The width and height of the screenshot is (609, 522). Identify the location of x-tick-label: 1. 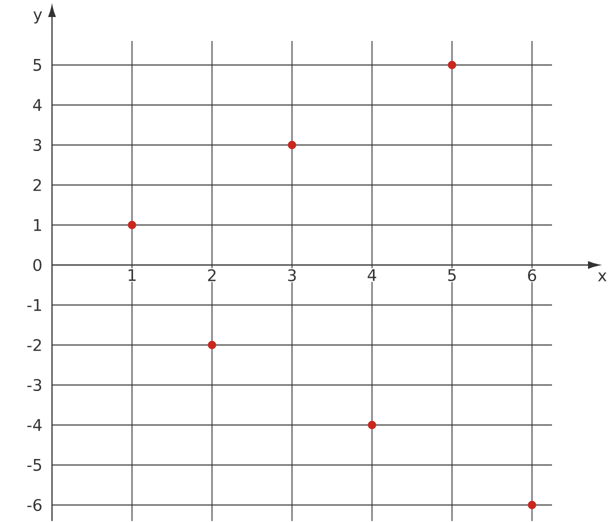
(132, 275).